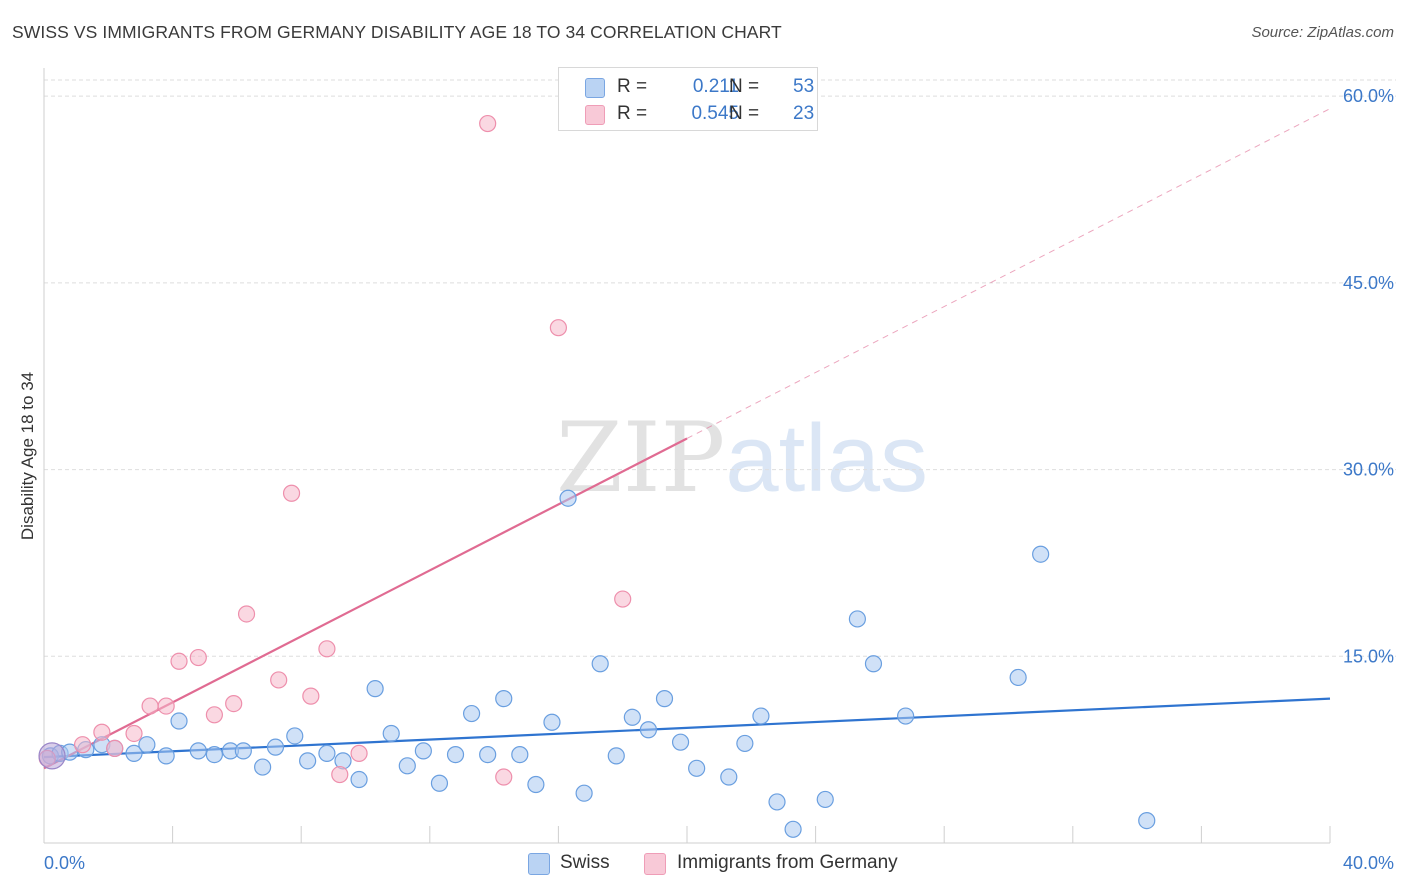 The height and width of the screenshot is (892, 1406). What do you see at coordinates (27, 456) in the screenshot?
I see `y-axis-label: Disability Age 18 to 34` at bounding box center [27, 456].